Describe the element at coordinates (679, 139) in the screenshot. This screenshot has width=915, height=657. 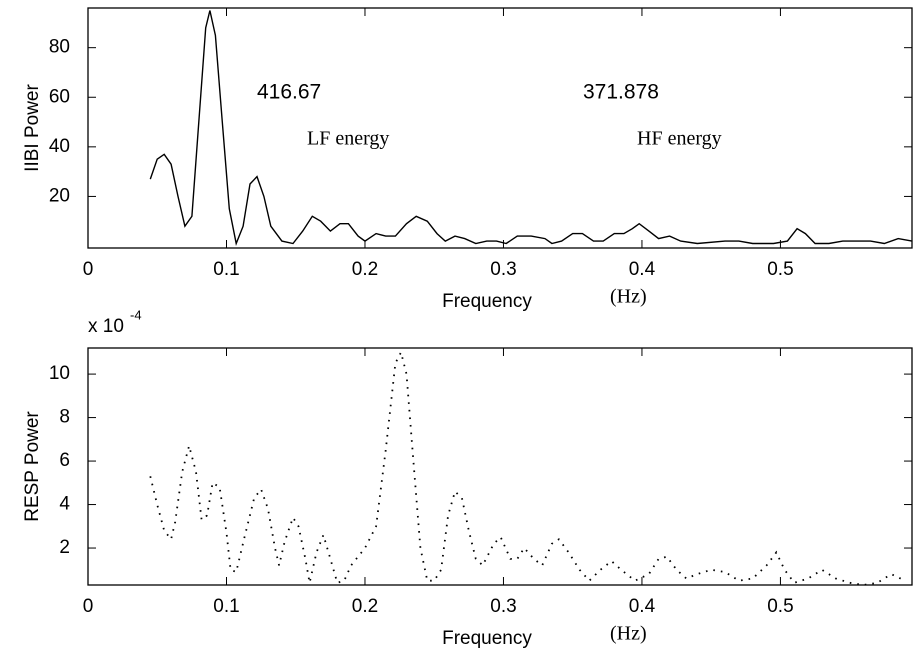
I see `annotation: HF energy` at that location.